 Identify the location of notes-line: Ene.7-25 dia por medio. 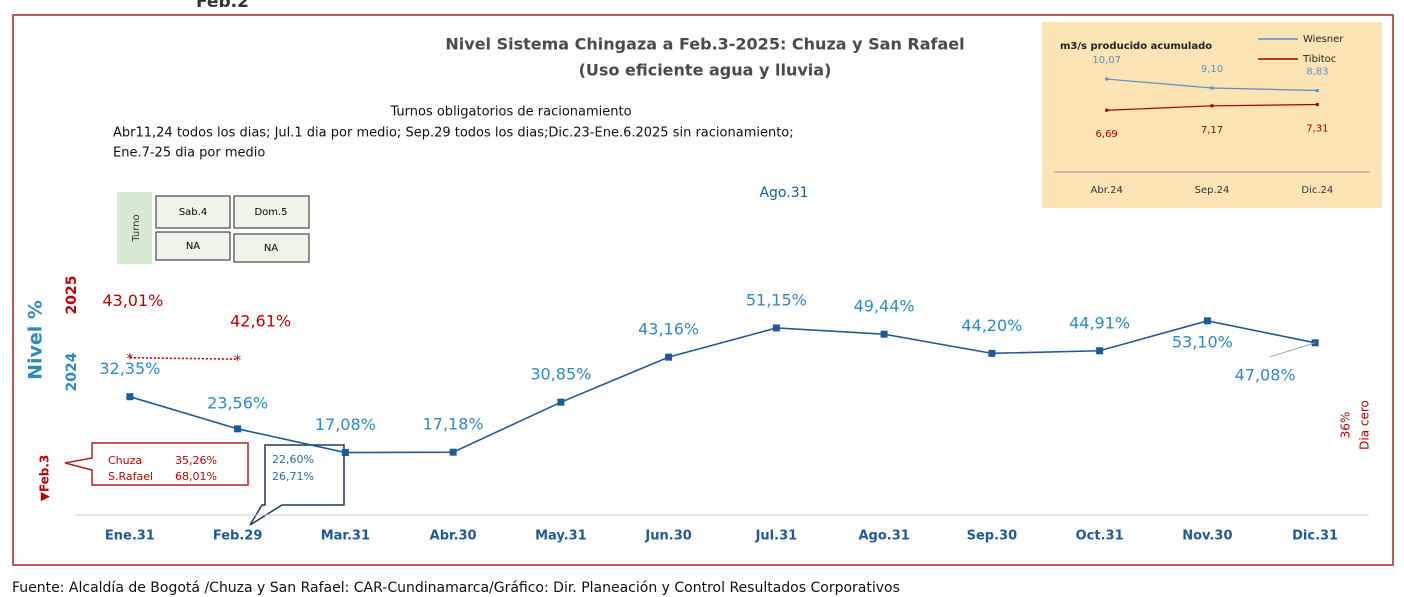
(189, 153).